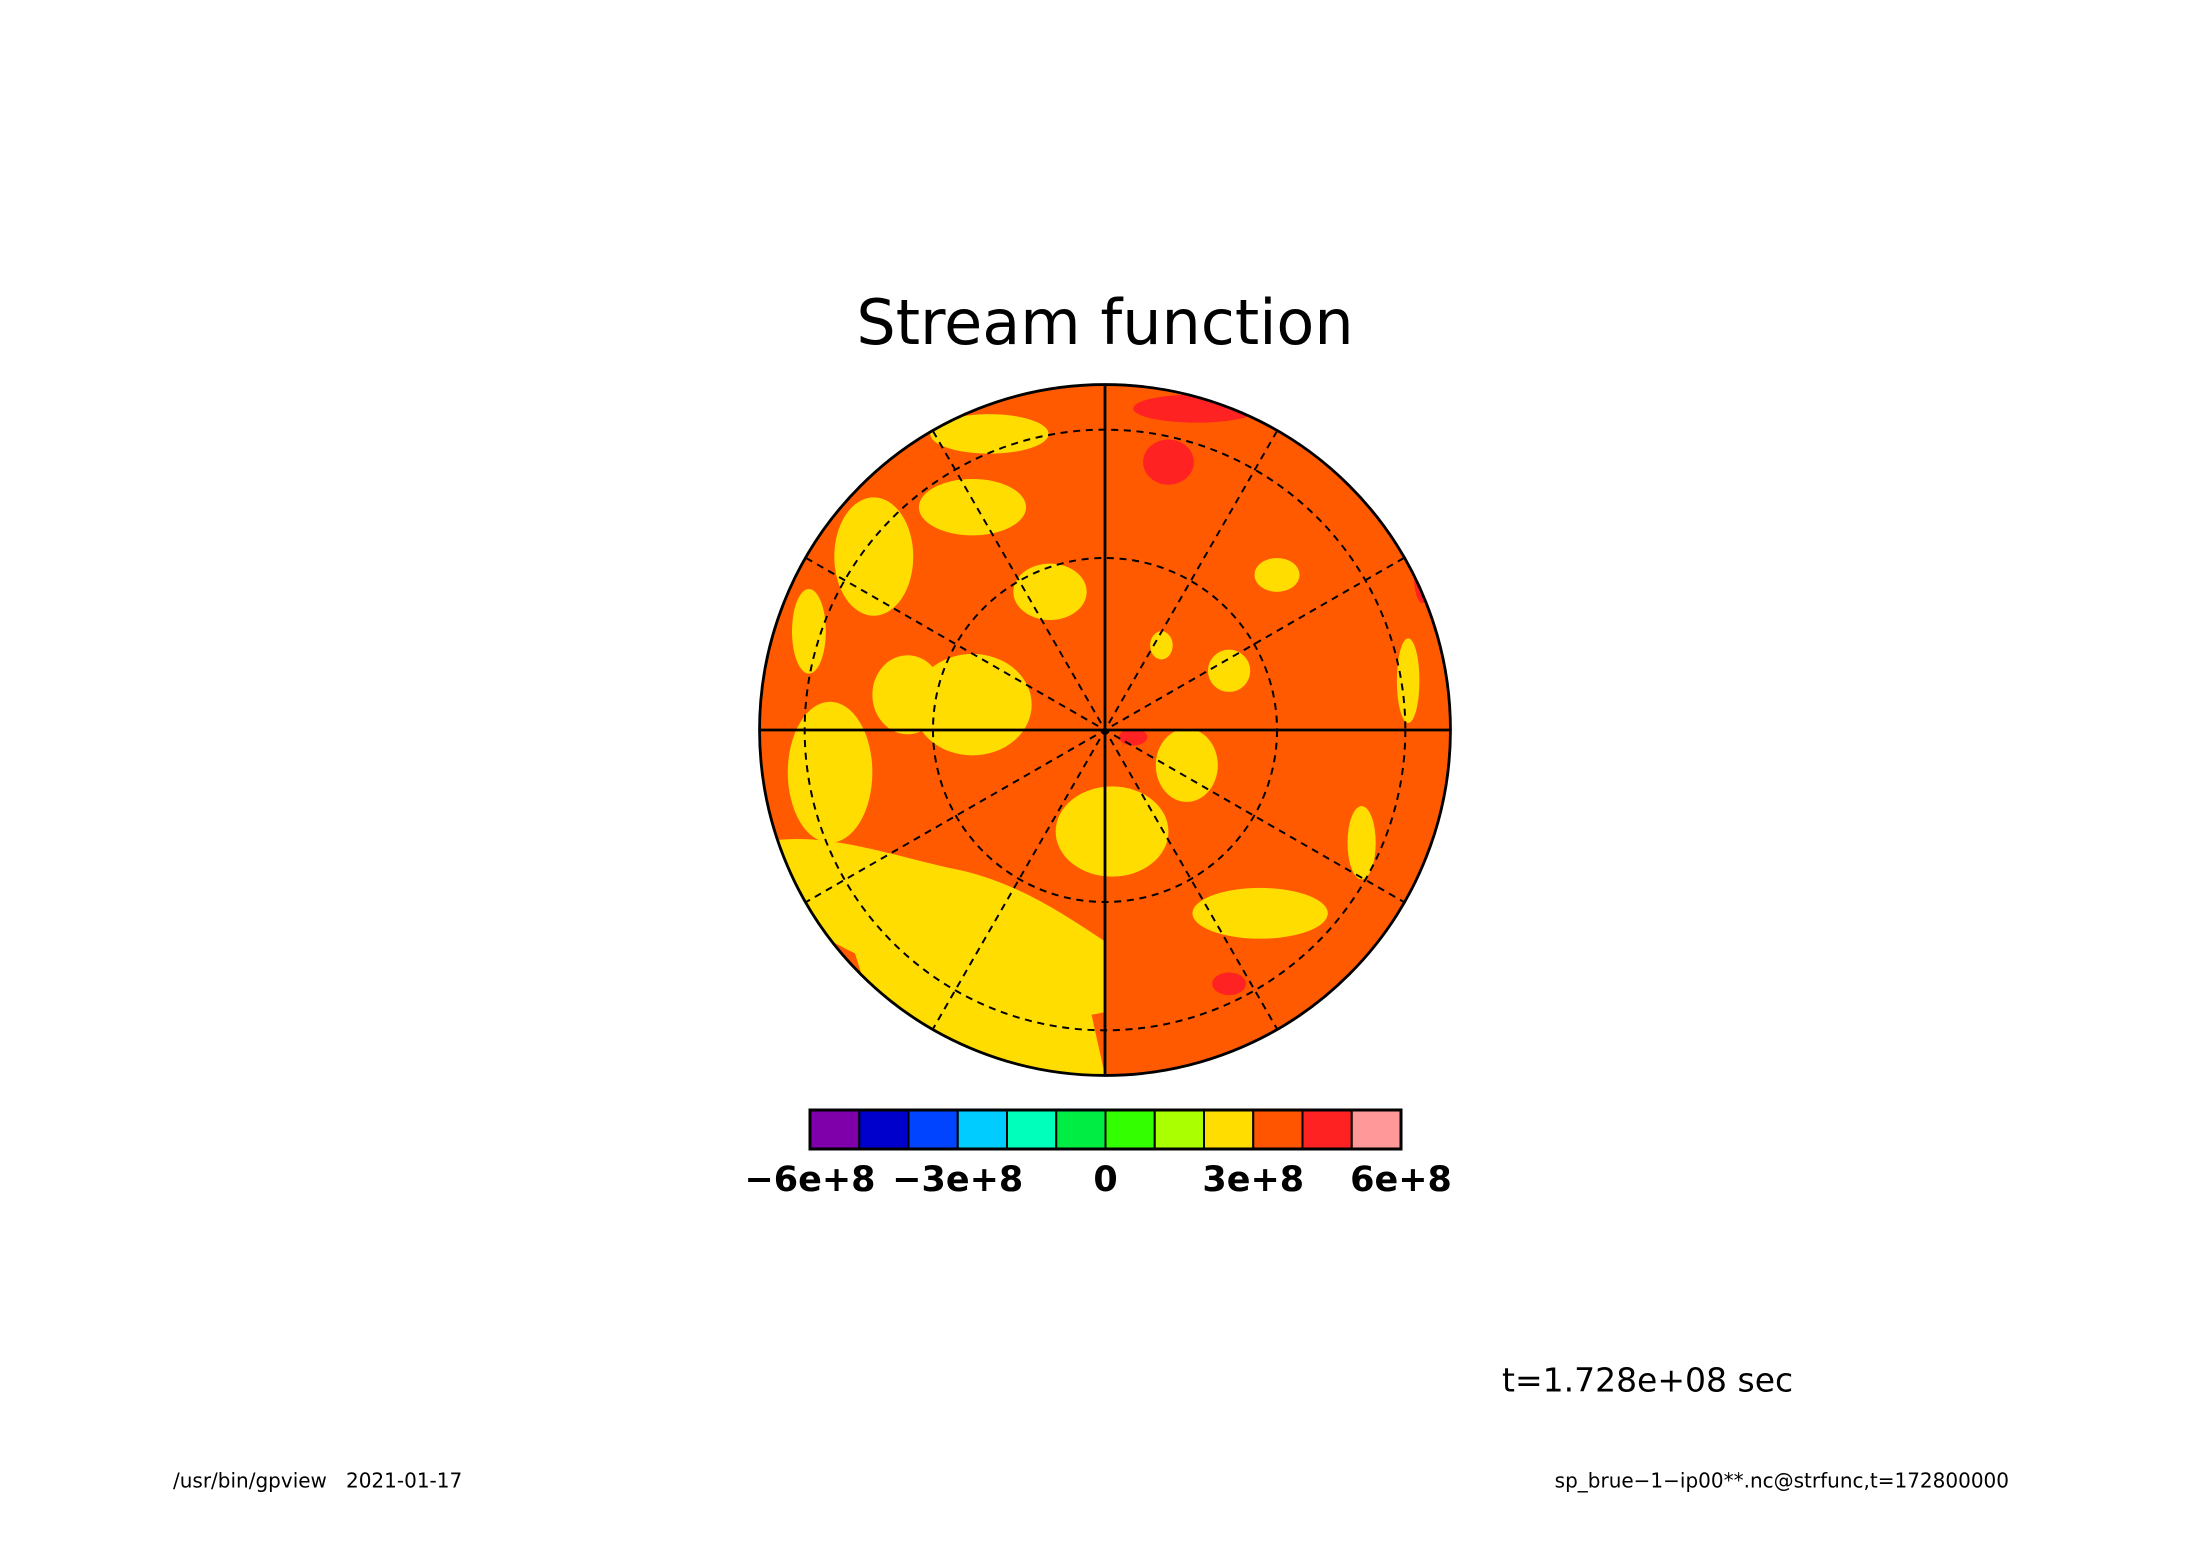  I want to click on colorbar-frame, so click(1105, 1129).